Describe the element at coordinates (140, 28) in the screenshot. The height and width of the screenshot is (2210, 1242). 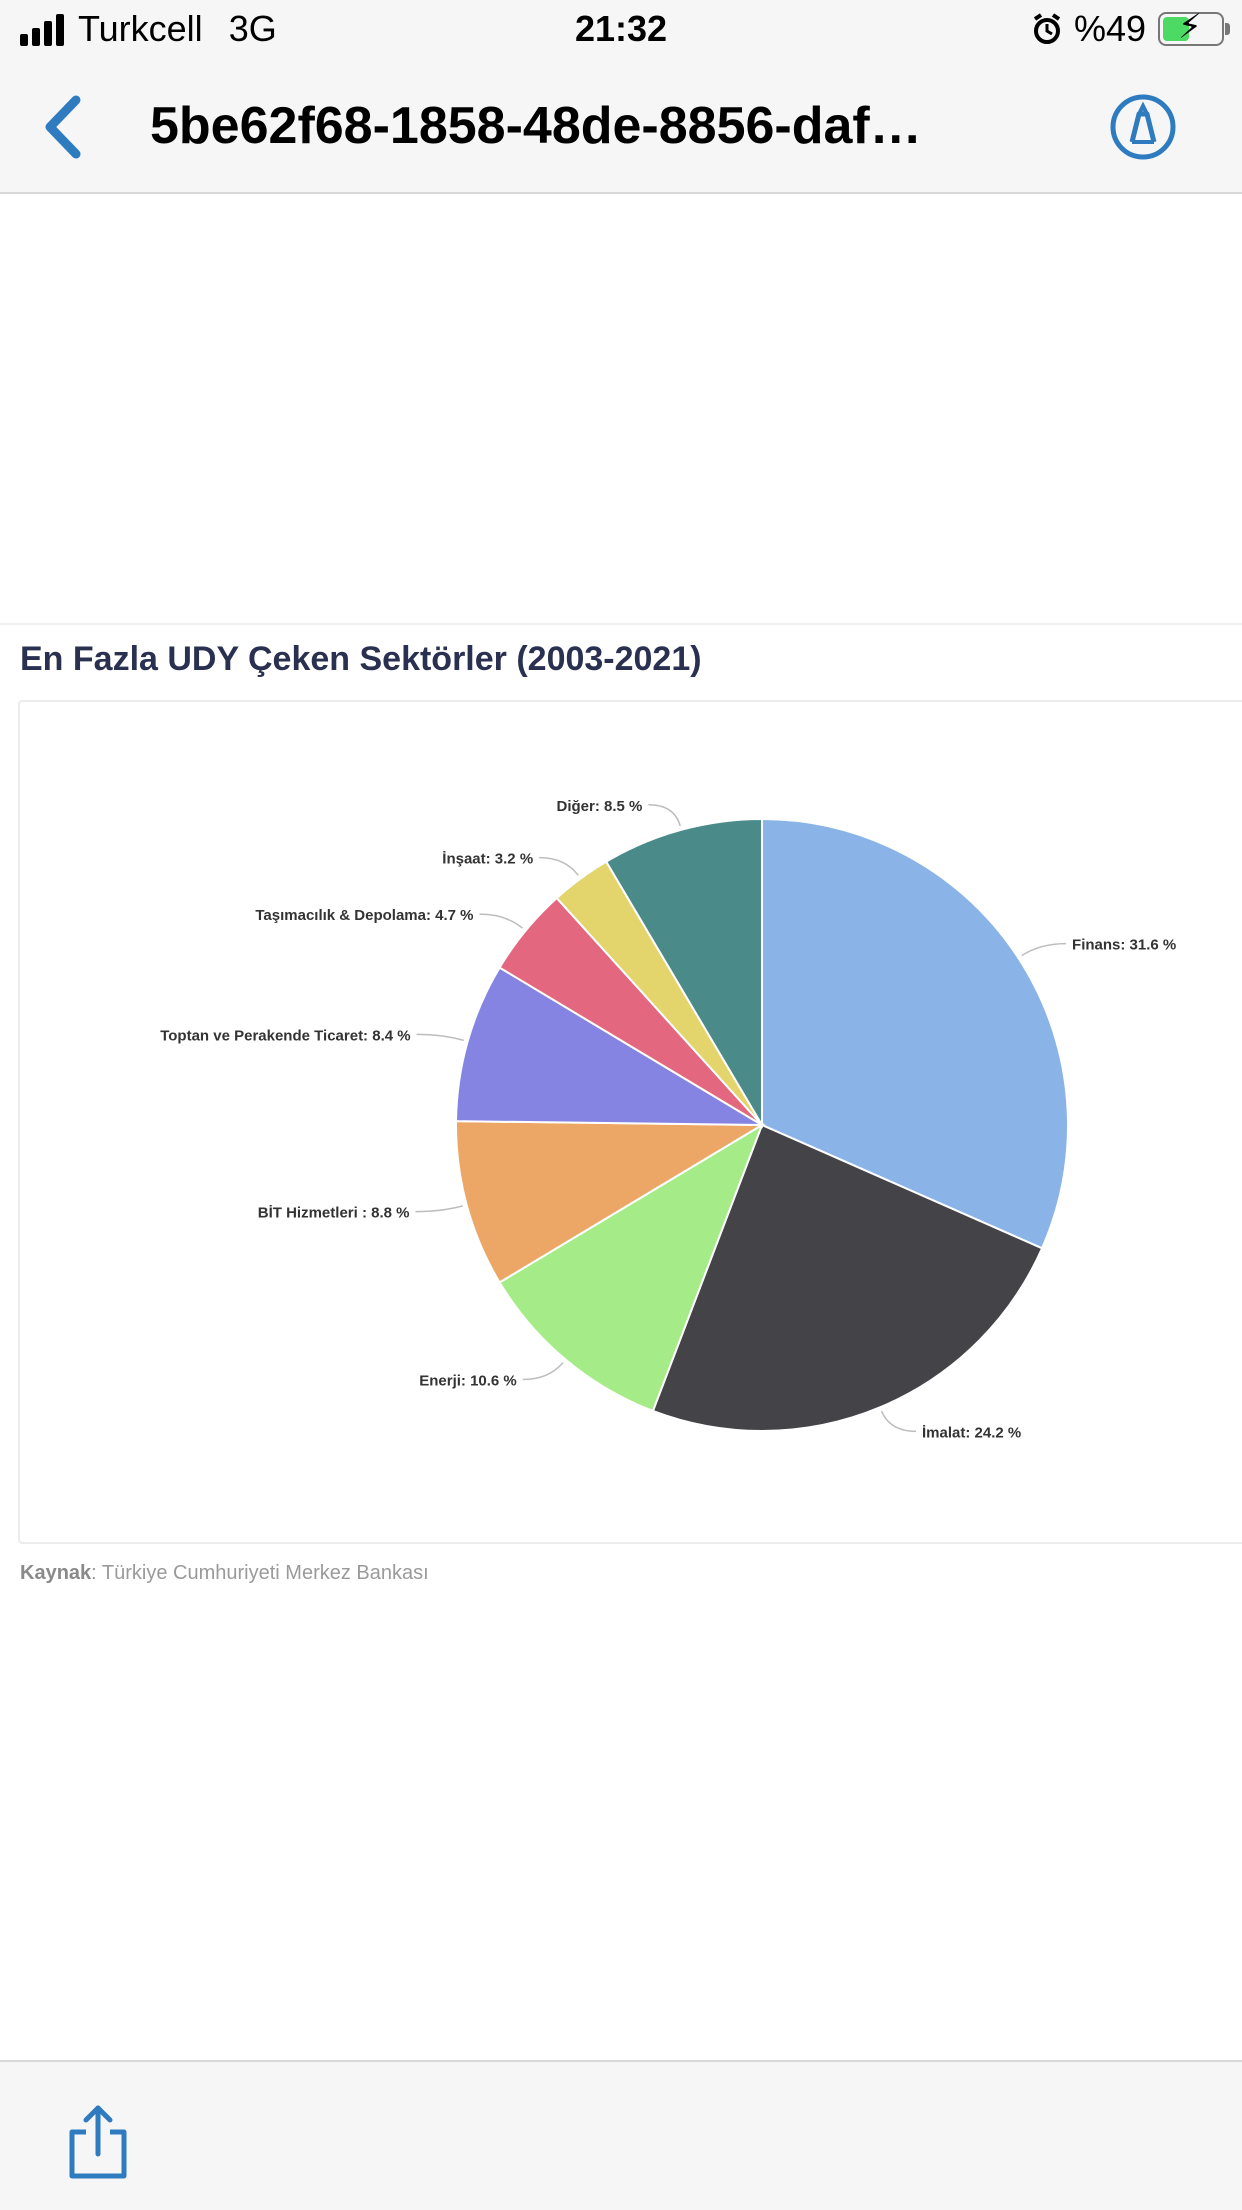
I see `carrier-name: Turkcell` at that location.